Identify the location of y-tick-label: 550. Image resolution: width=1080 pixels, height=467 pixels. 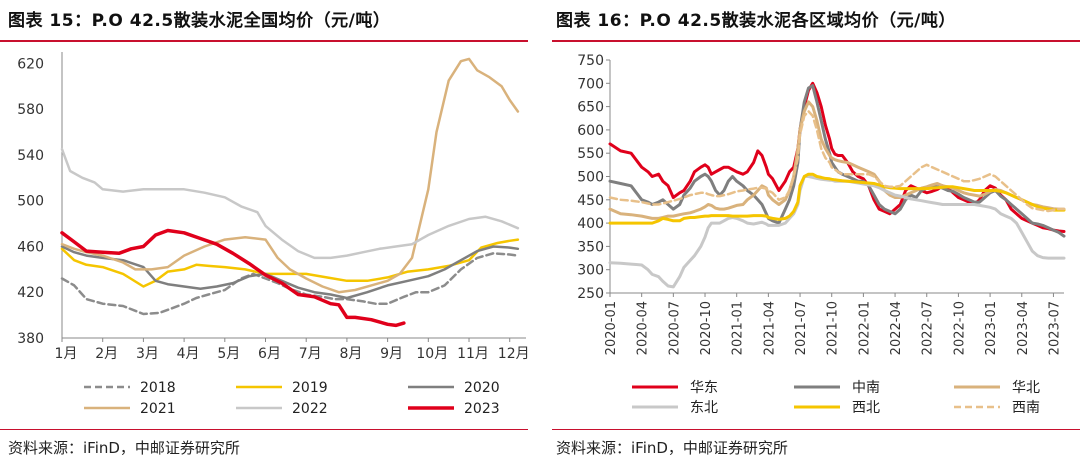
(590, 154).